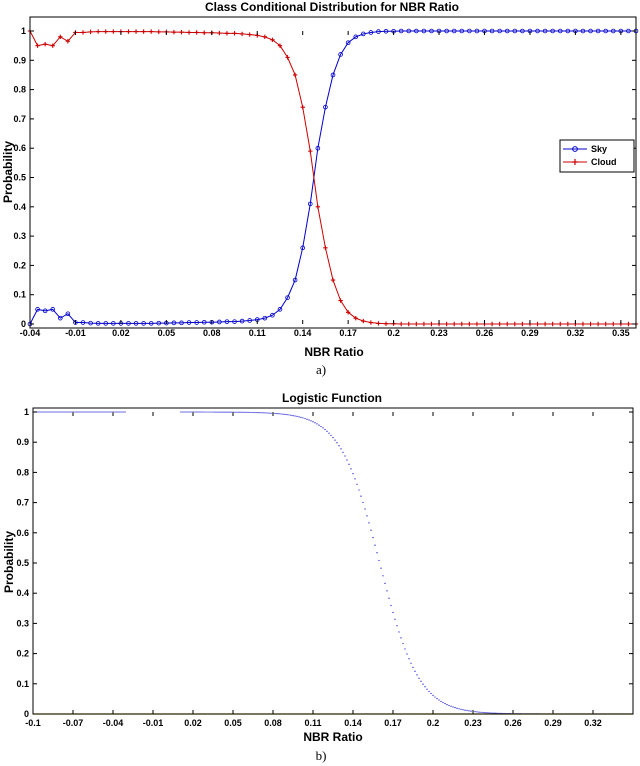  Describe the element at coordinates (22, 503) in the screenshot. I see `chart-b-ytick-label: 0.7` at that location.